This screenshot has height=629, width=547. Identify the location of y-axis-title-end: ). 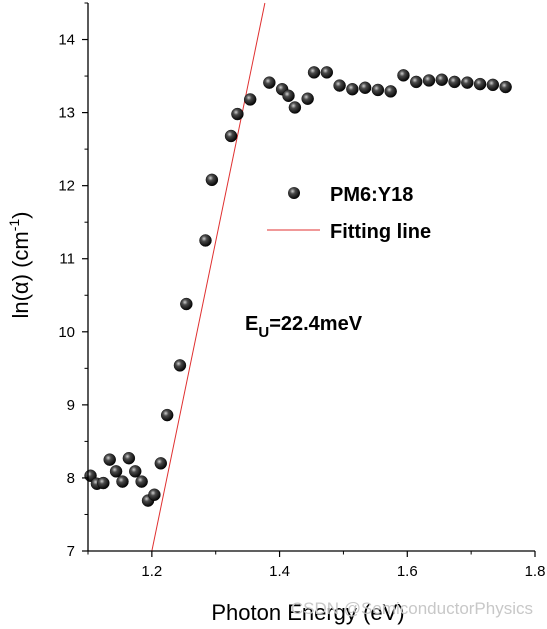
(20, 214).